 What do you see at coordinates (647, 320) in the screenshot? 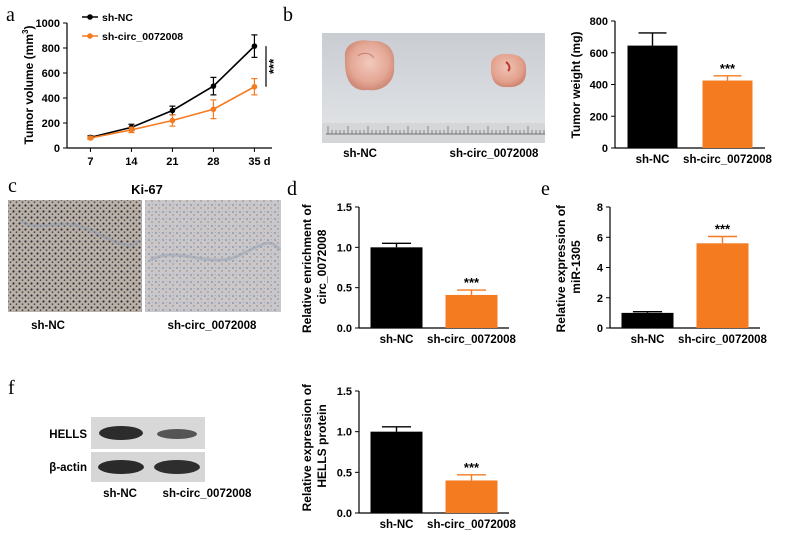
I see `mir1305-bar-sh-nc` at bounding box center [647, 320].